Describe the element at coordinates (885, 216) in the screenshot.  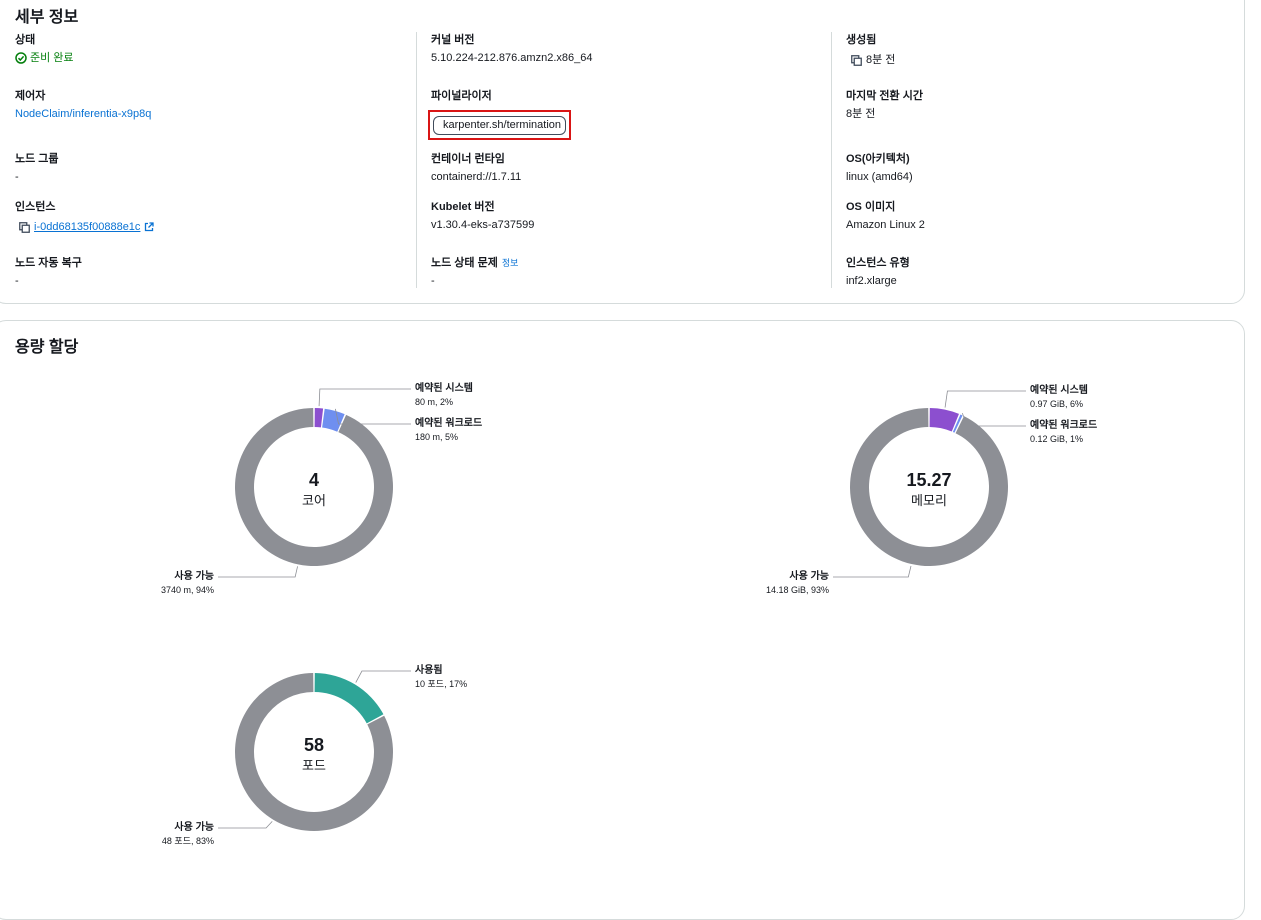
I see `field-os-image: OS 이미지 Amazon Linux 2` at that location.